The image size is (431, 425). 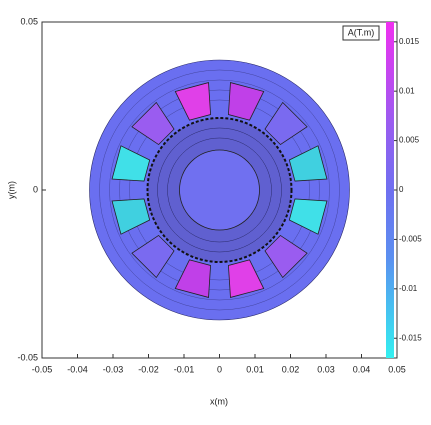 I want to click on x-tick-label: 0.02, so click(x=291, y=369).